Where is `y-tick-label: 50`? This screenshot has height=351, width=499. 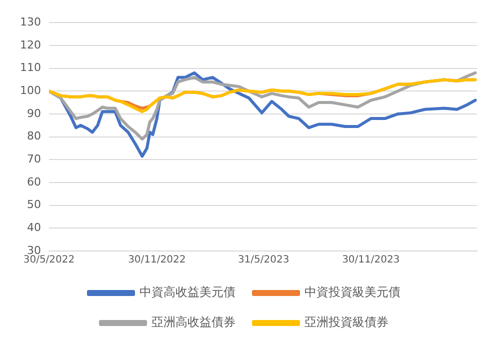 y-tick-label: 50 is located at coordinates (33, 205).